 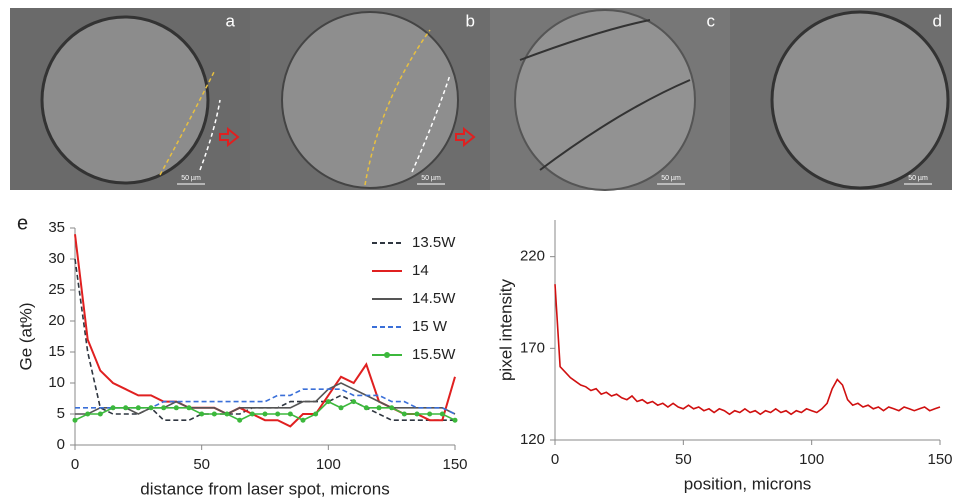 I want to click on y-tick-label: 0, so click(x=61, y=444).